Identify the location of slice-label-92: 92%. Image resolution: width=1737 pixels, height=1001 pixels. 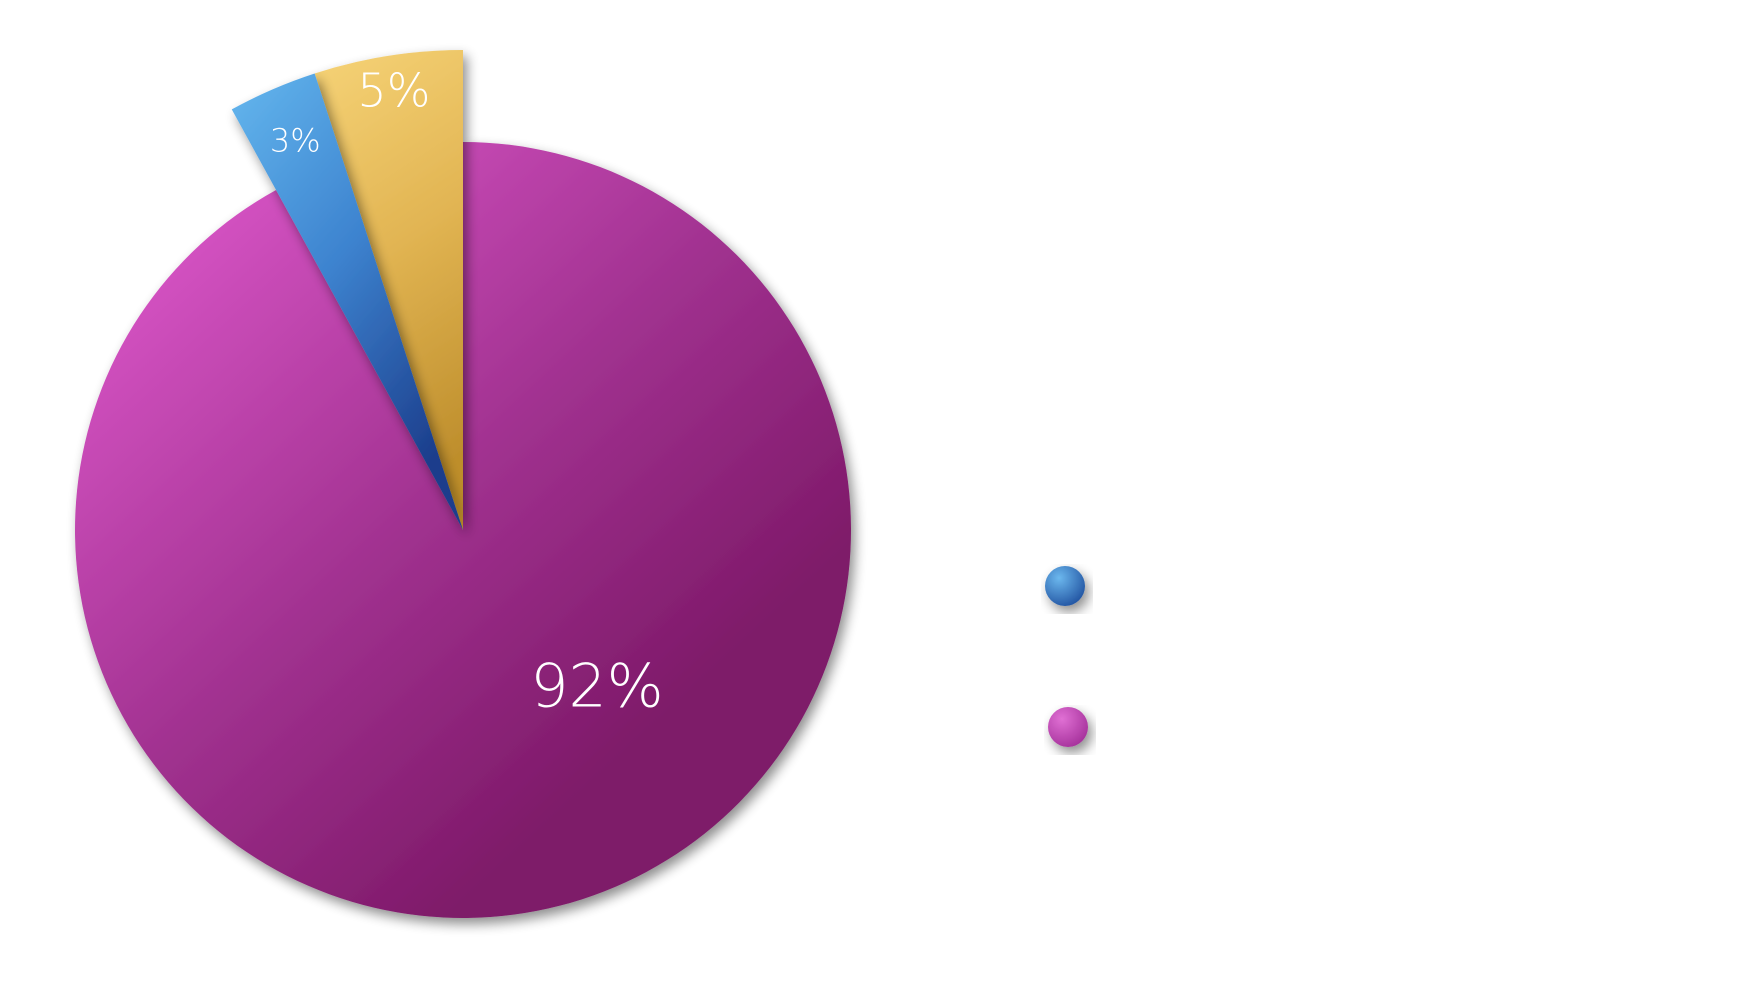
(596, 687).